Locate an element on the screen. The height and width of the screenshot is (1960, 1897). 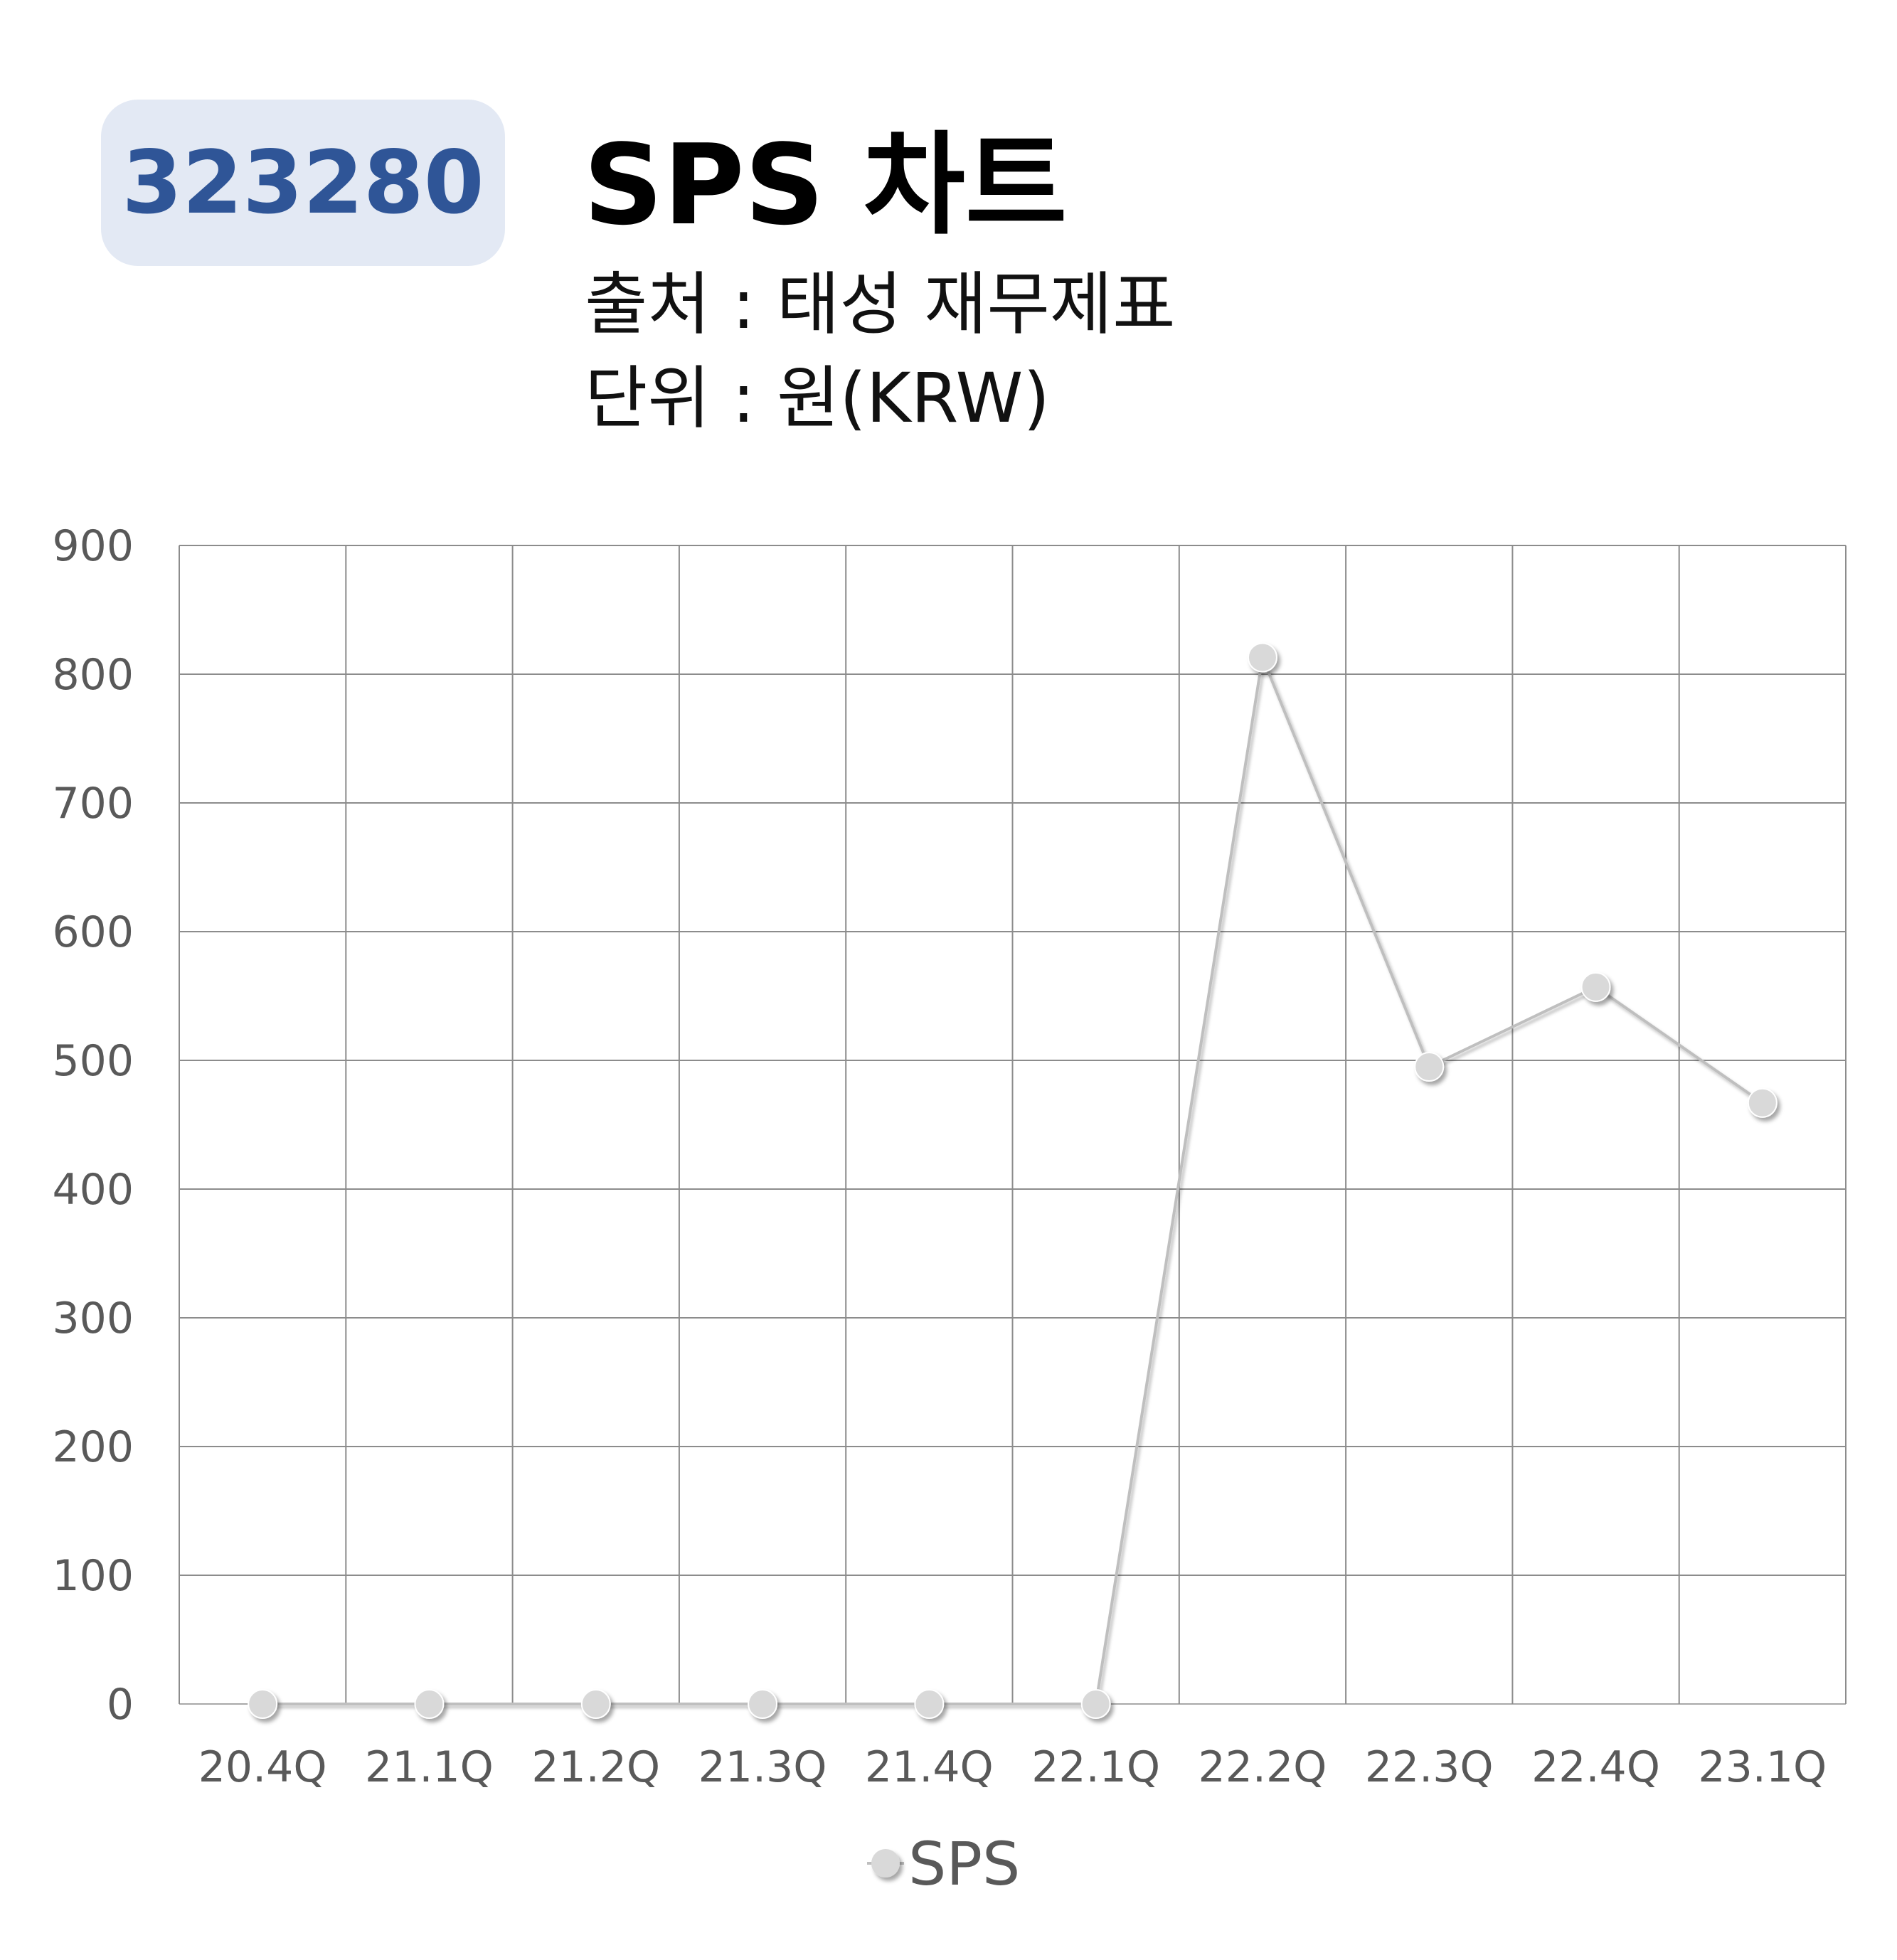
x-tick-label: 21.4Q is located at coordinates (929, 1767).